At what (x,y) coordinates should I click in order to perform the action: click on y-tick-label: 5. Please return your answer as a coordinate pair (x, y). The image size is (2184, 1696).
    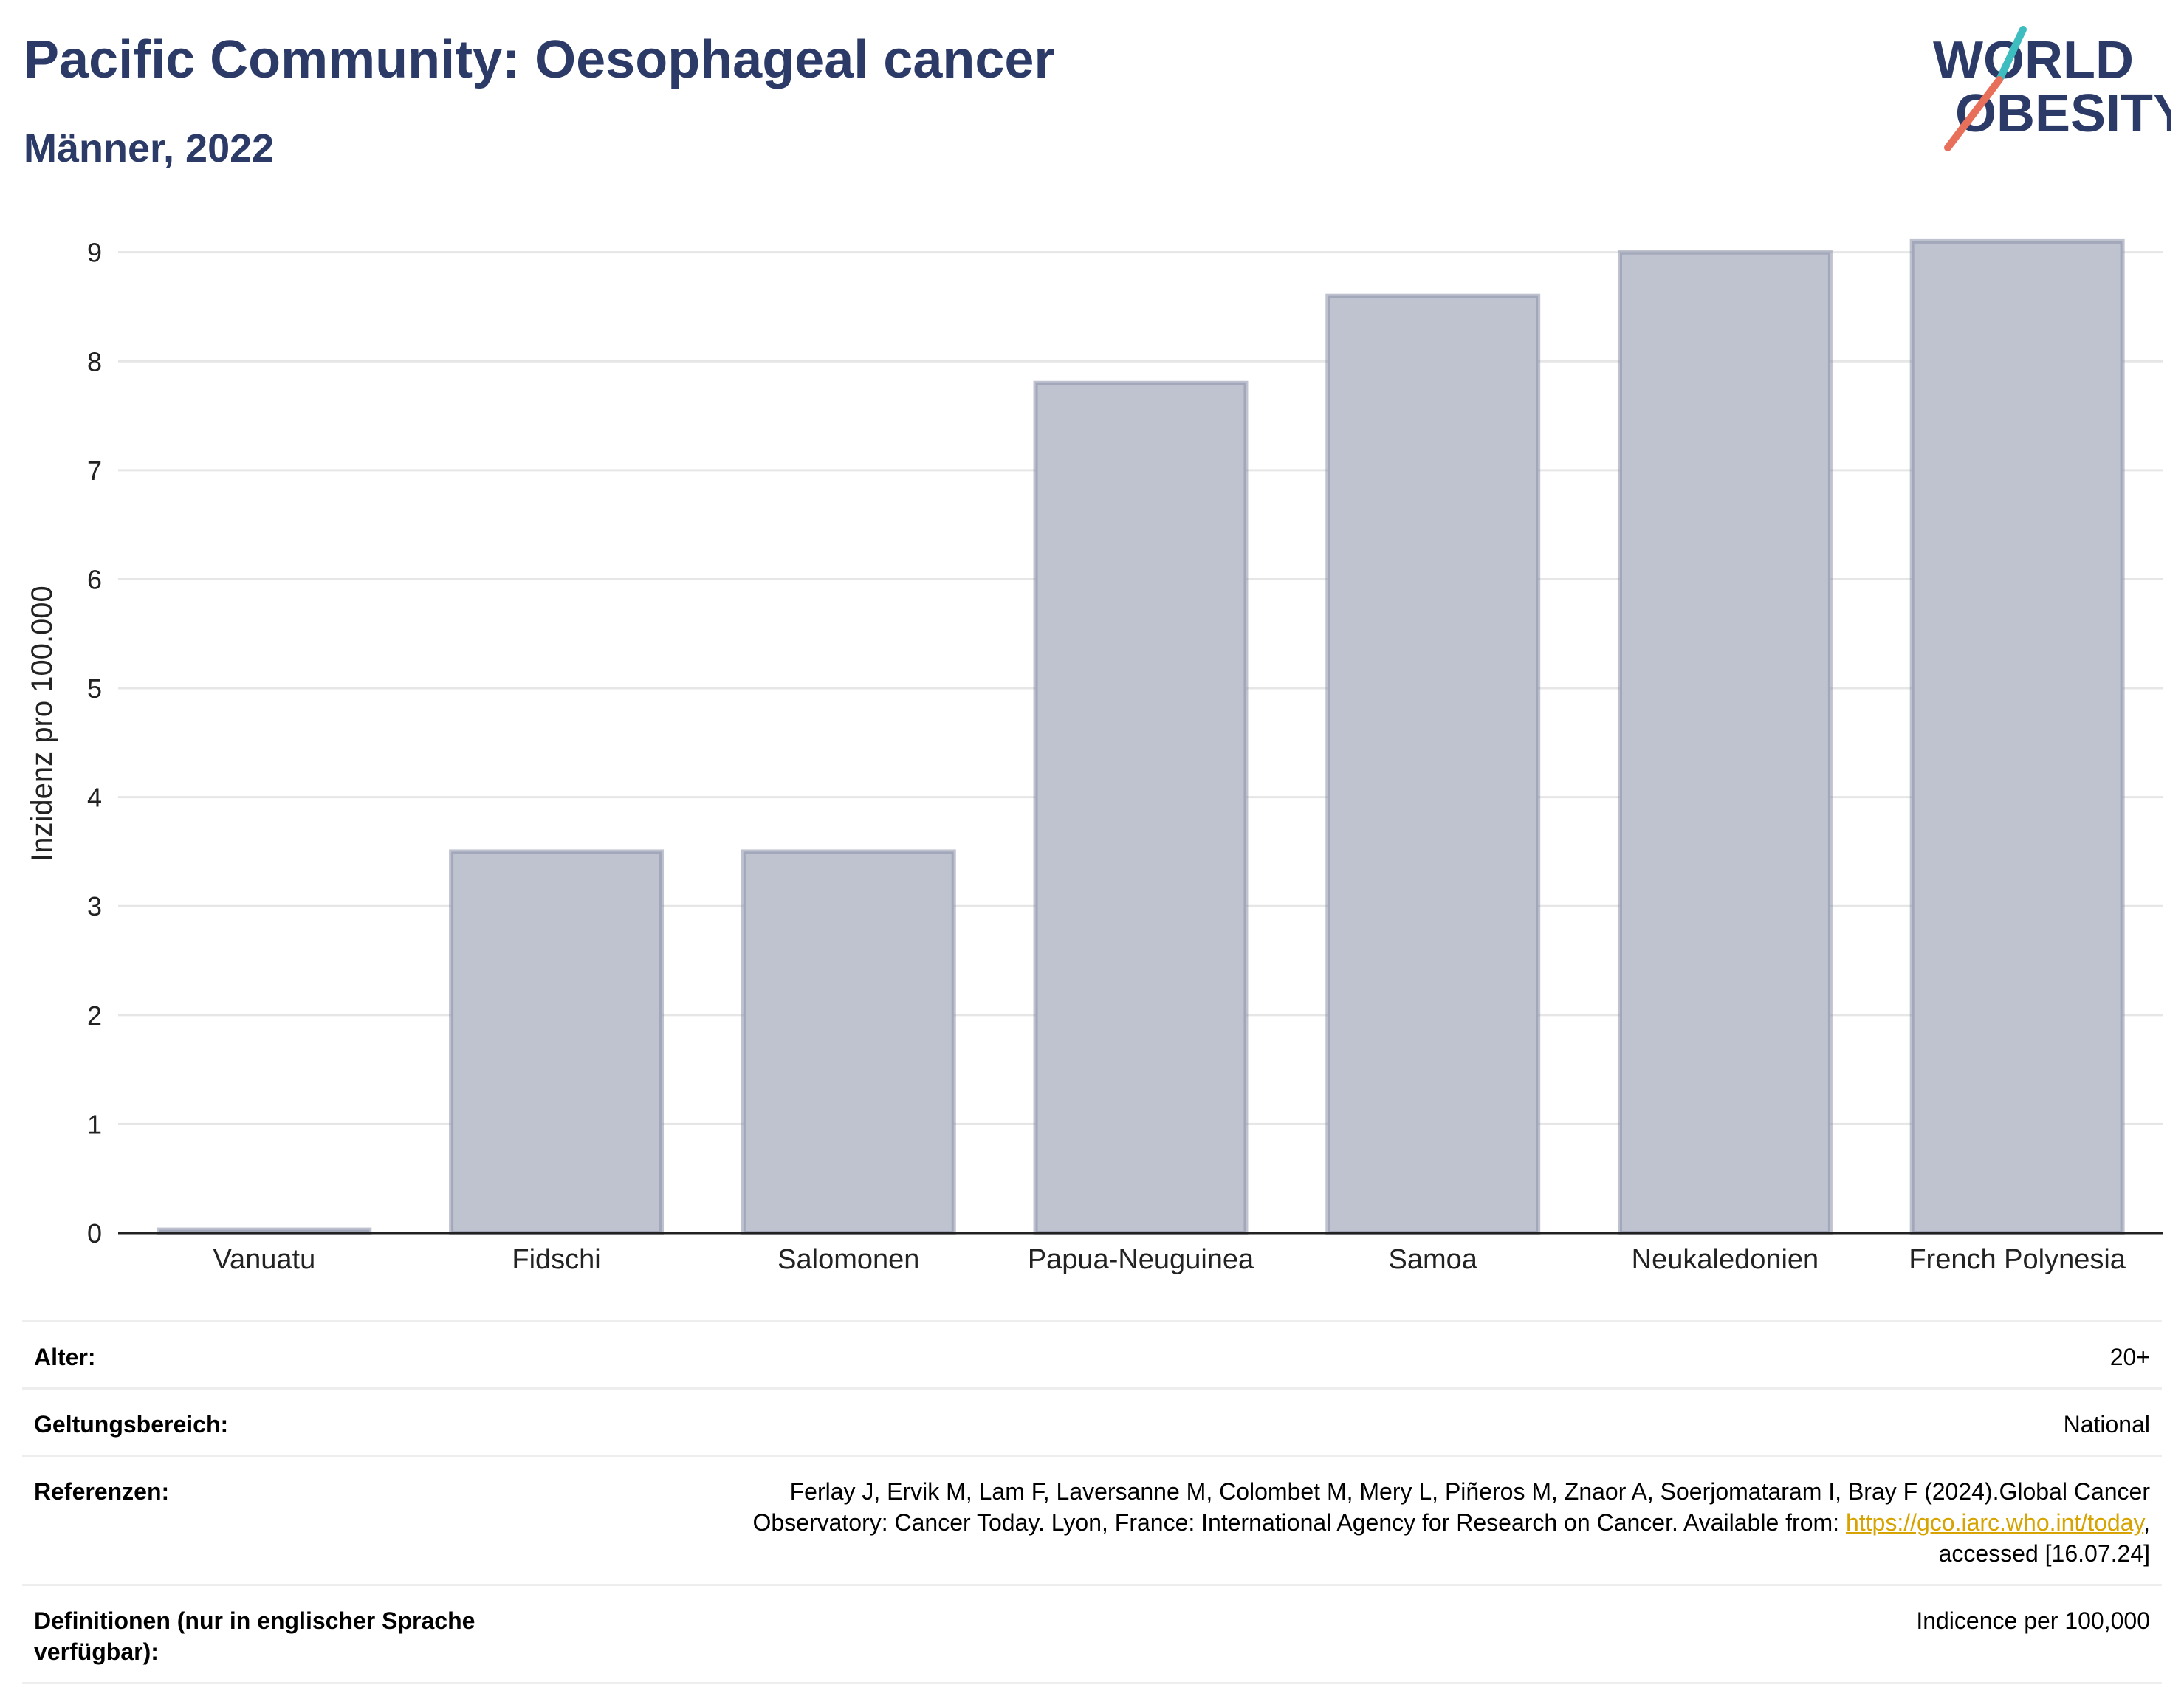
    Looking at the image, I should click on (95, 688).